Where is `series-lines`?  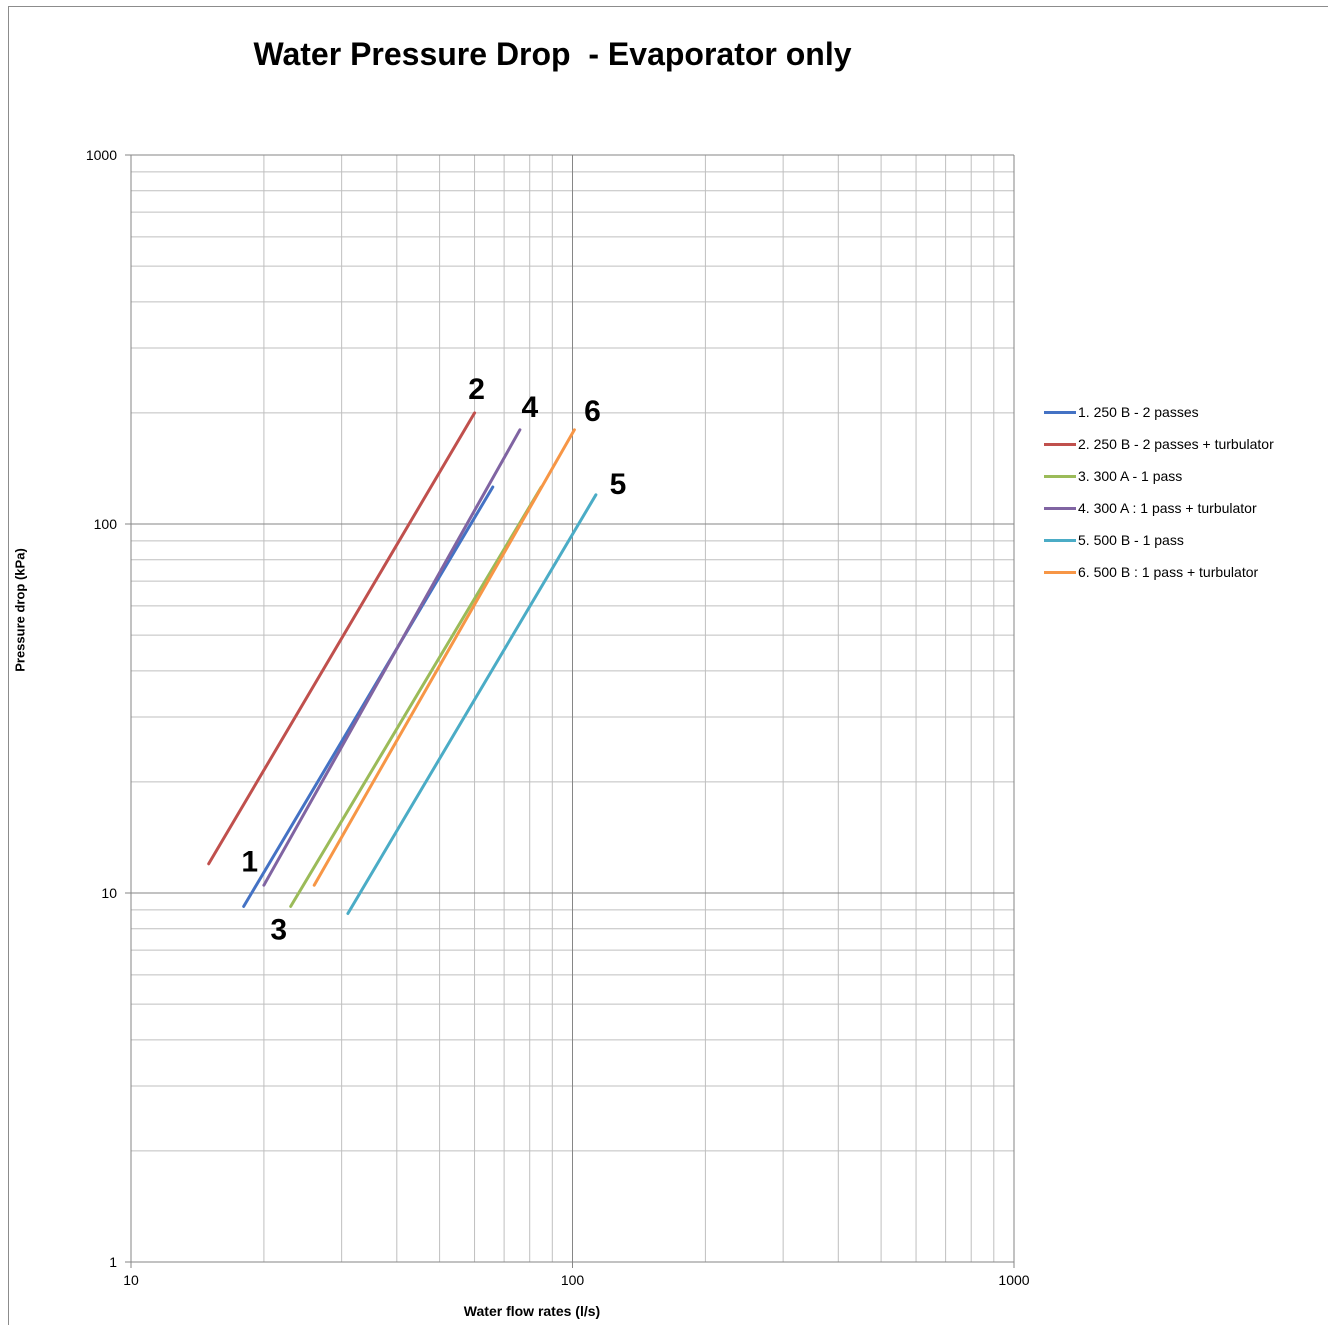
series-lines is located at coordinates (402, 663).